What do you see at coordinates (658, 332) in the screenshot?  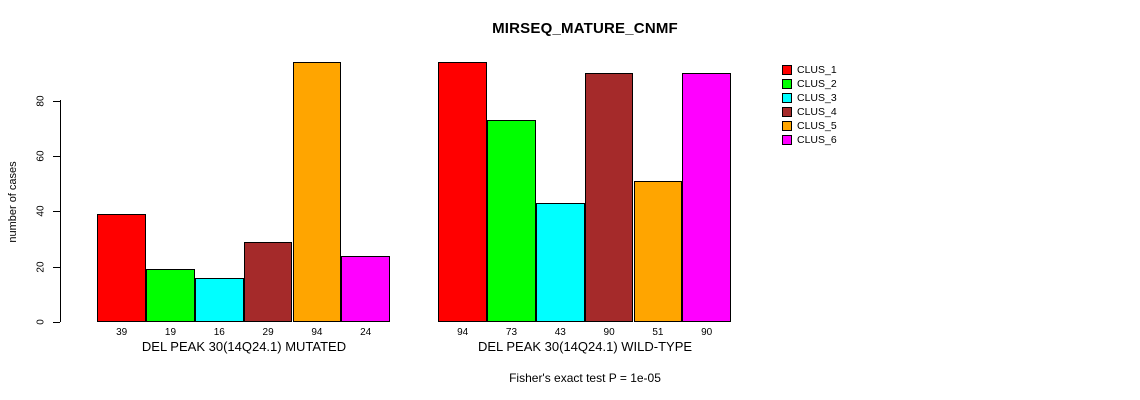 I see `bar-value-label: 51` at bounding box center [658, 332].